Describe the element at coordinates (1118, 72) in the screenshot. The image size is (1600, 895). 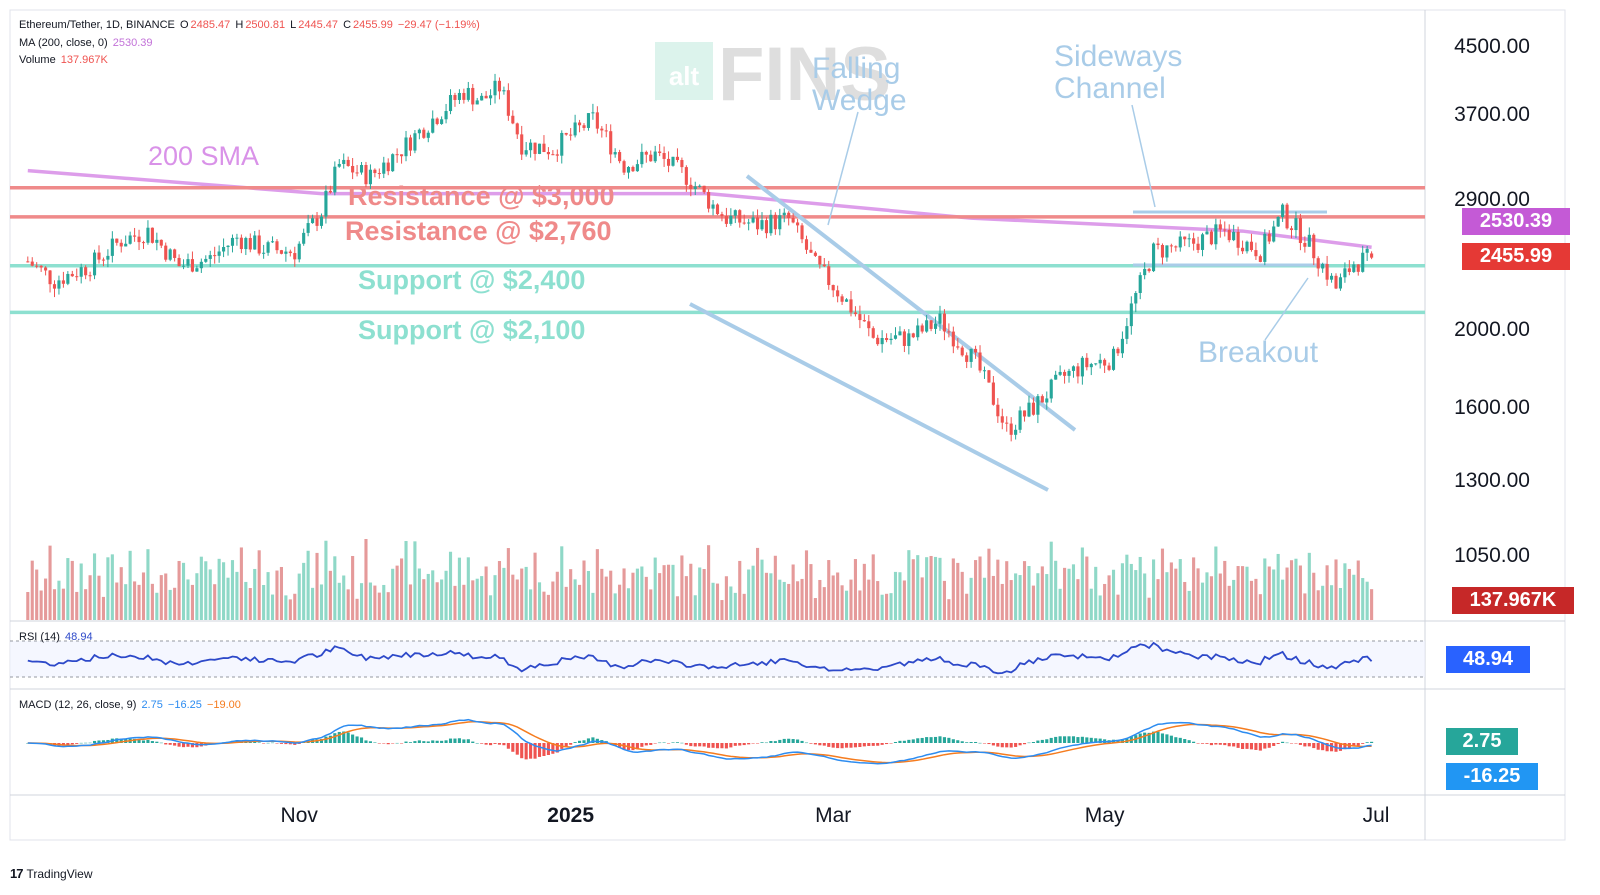
I see `annotation-sideways-channel: Sideways Channel` at that location.